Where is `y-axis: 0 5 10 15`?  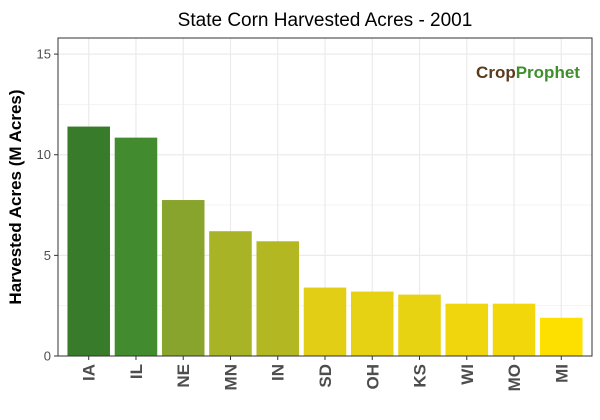 y-axis: 0 5 10 15 is located at coordinates (47, 205).